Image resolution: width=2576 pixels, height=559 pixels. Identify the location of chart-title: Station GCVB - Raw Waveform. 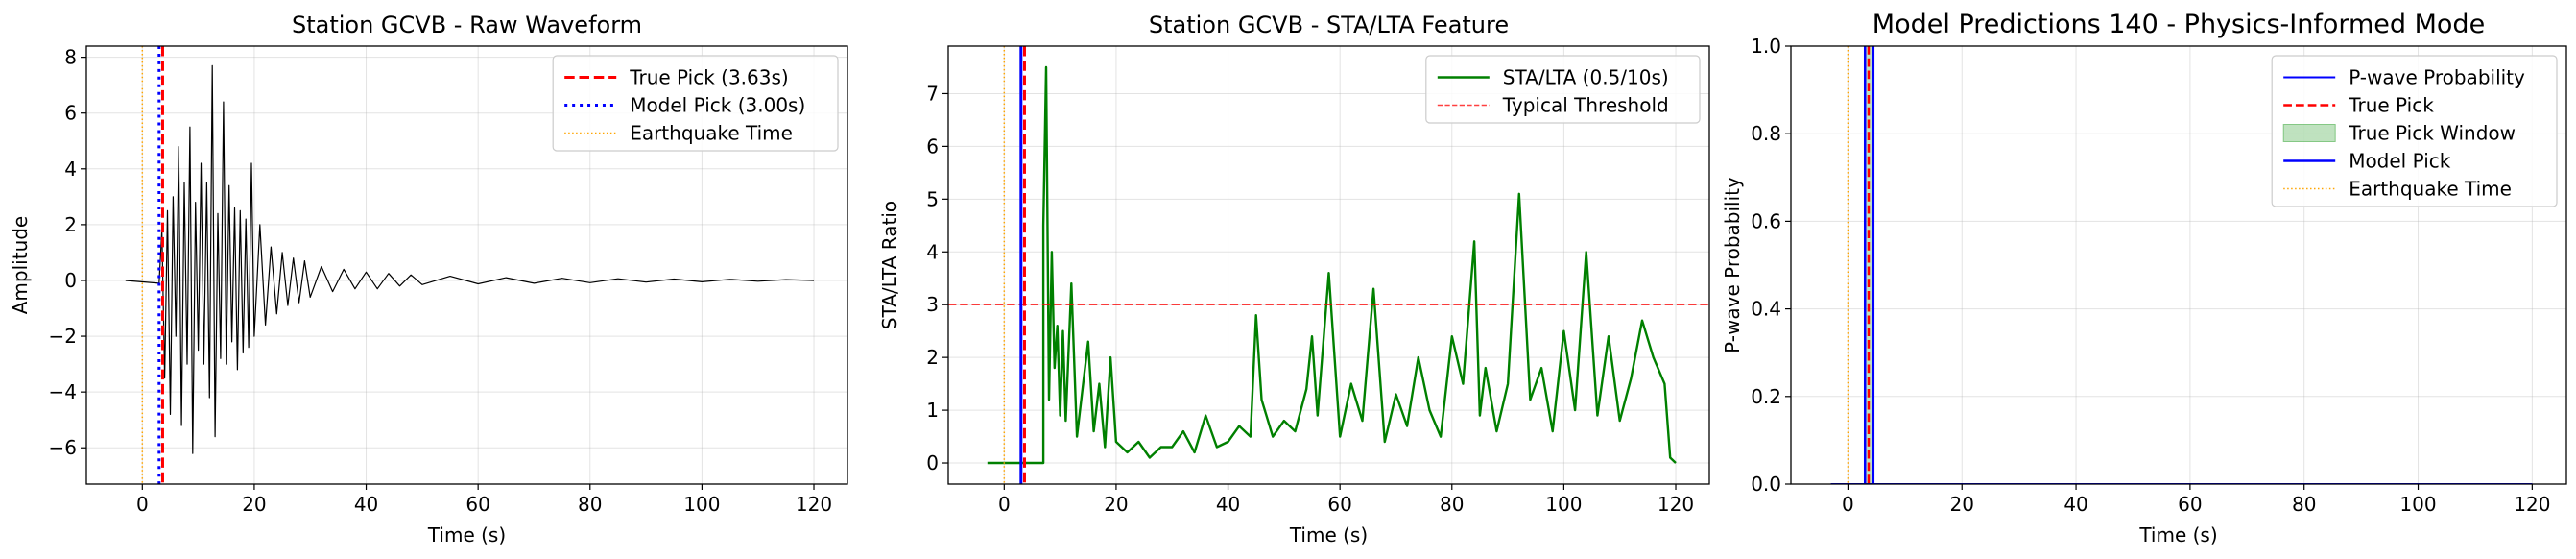
(467, 25).